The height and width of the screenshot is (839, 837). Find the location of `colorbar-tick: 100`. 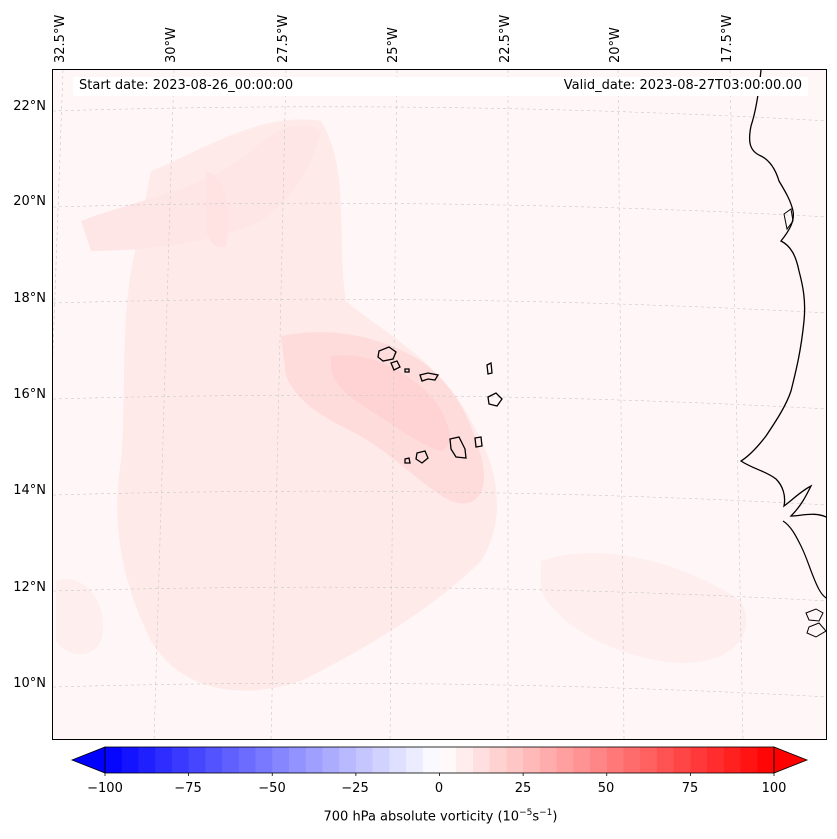

colorbar-tick: 100 is located at coordinates (774, 788).